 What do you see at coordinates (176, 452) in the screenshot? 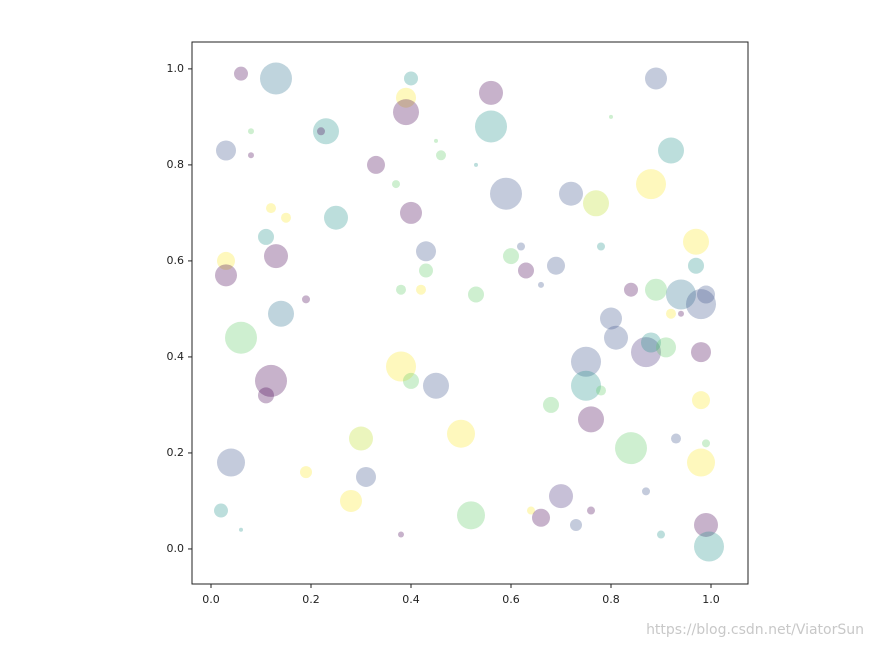
I see `y-tick-label: 0.2` at bounding box center [176, 452].